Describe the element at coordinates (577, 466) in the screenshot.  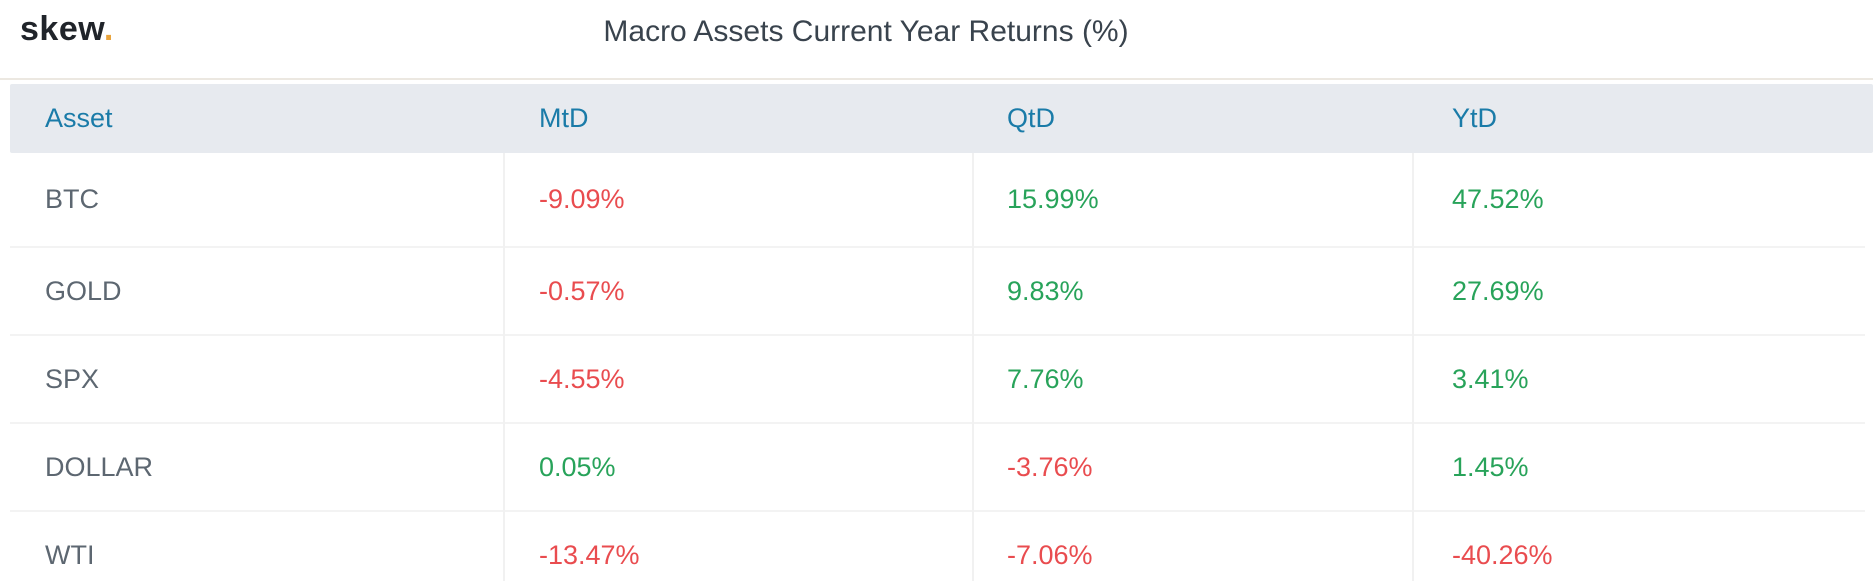
I see `mtd-value: 0.05%` at that location.